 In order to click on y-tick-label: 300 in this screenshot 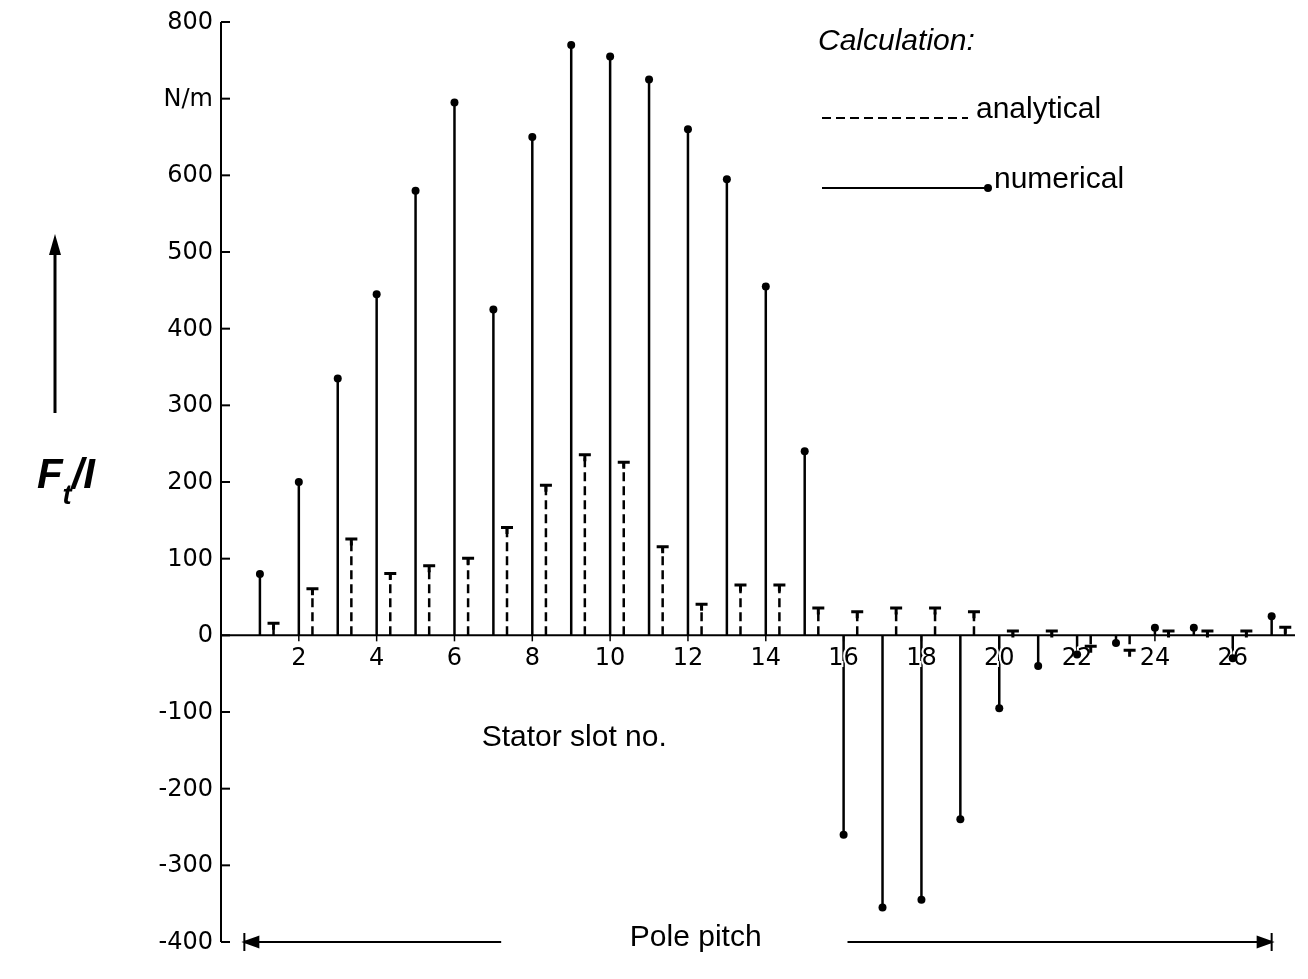, I will do `click(190, 404)`.